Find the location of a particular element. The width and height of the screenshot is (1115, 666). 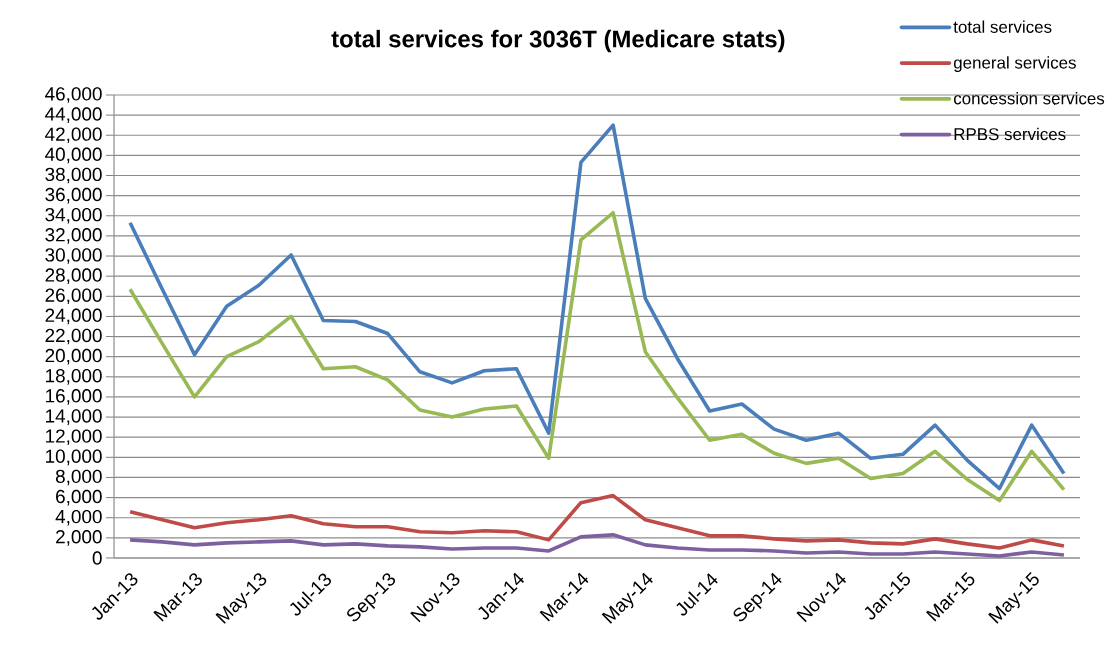

y-tick-label: 18,000 is located at coordinates (74, 376).